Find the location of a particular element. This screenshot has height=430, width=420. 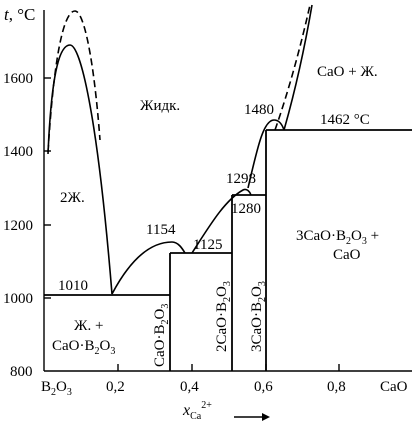

region-liquid-cb-label: Ж. + is located at coordinates (88, 326).